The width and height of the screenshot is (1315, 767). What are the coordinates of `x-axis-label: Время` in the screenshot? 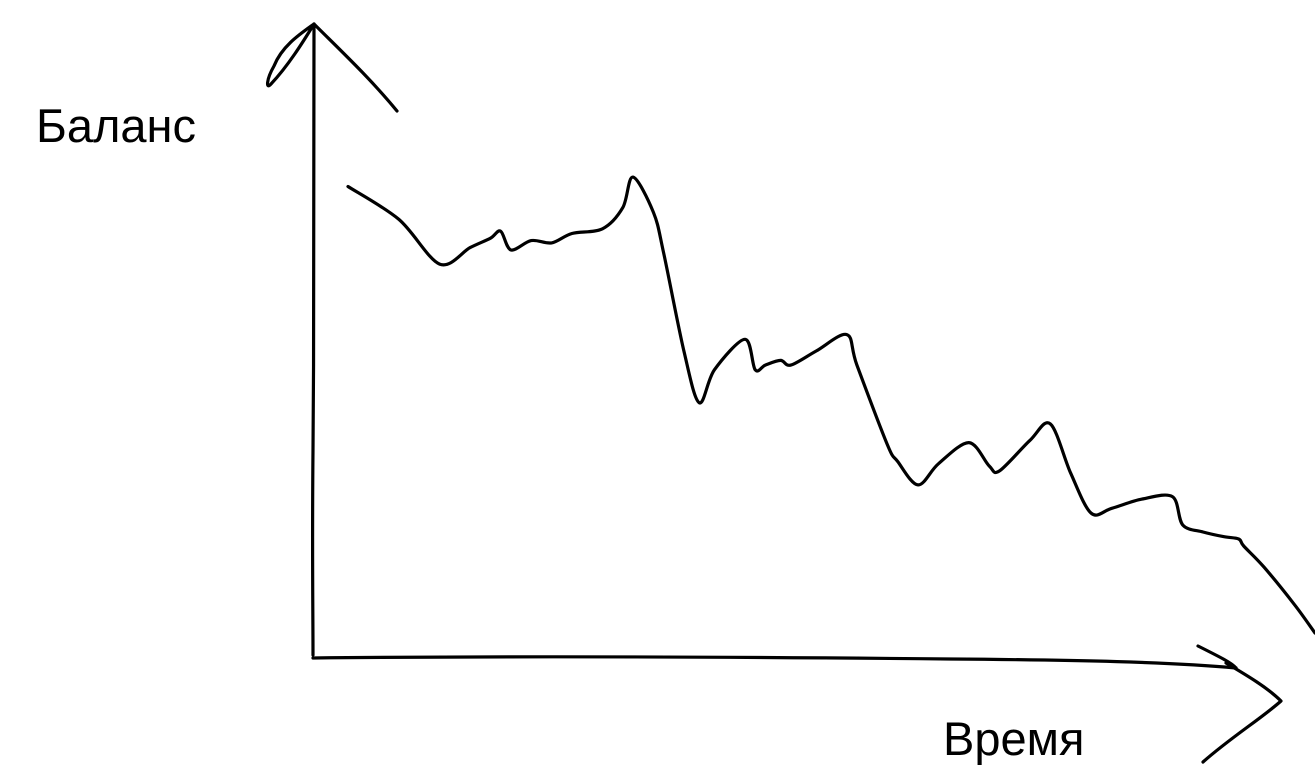 It's located at (1013, 738).